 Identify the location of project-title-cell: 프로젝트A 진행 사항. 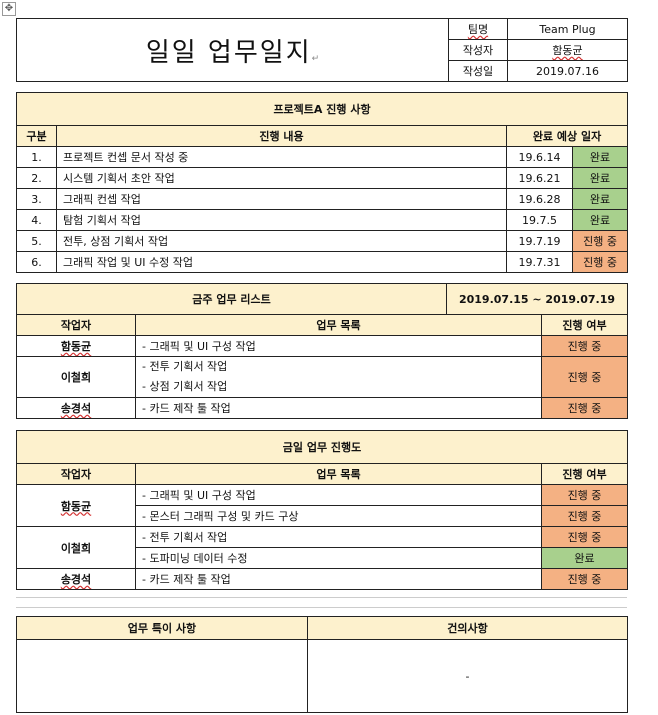
(322, 109).